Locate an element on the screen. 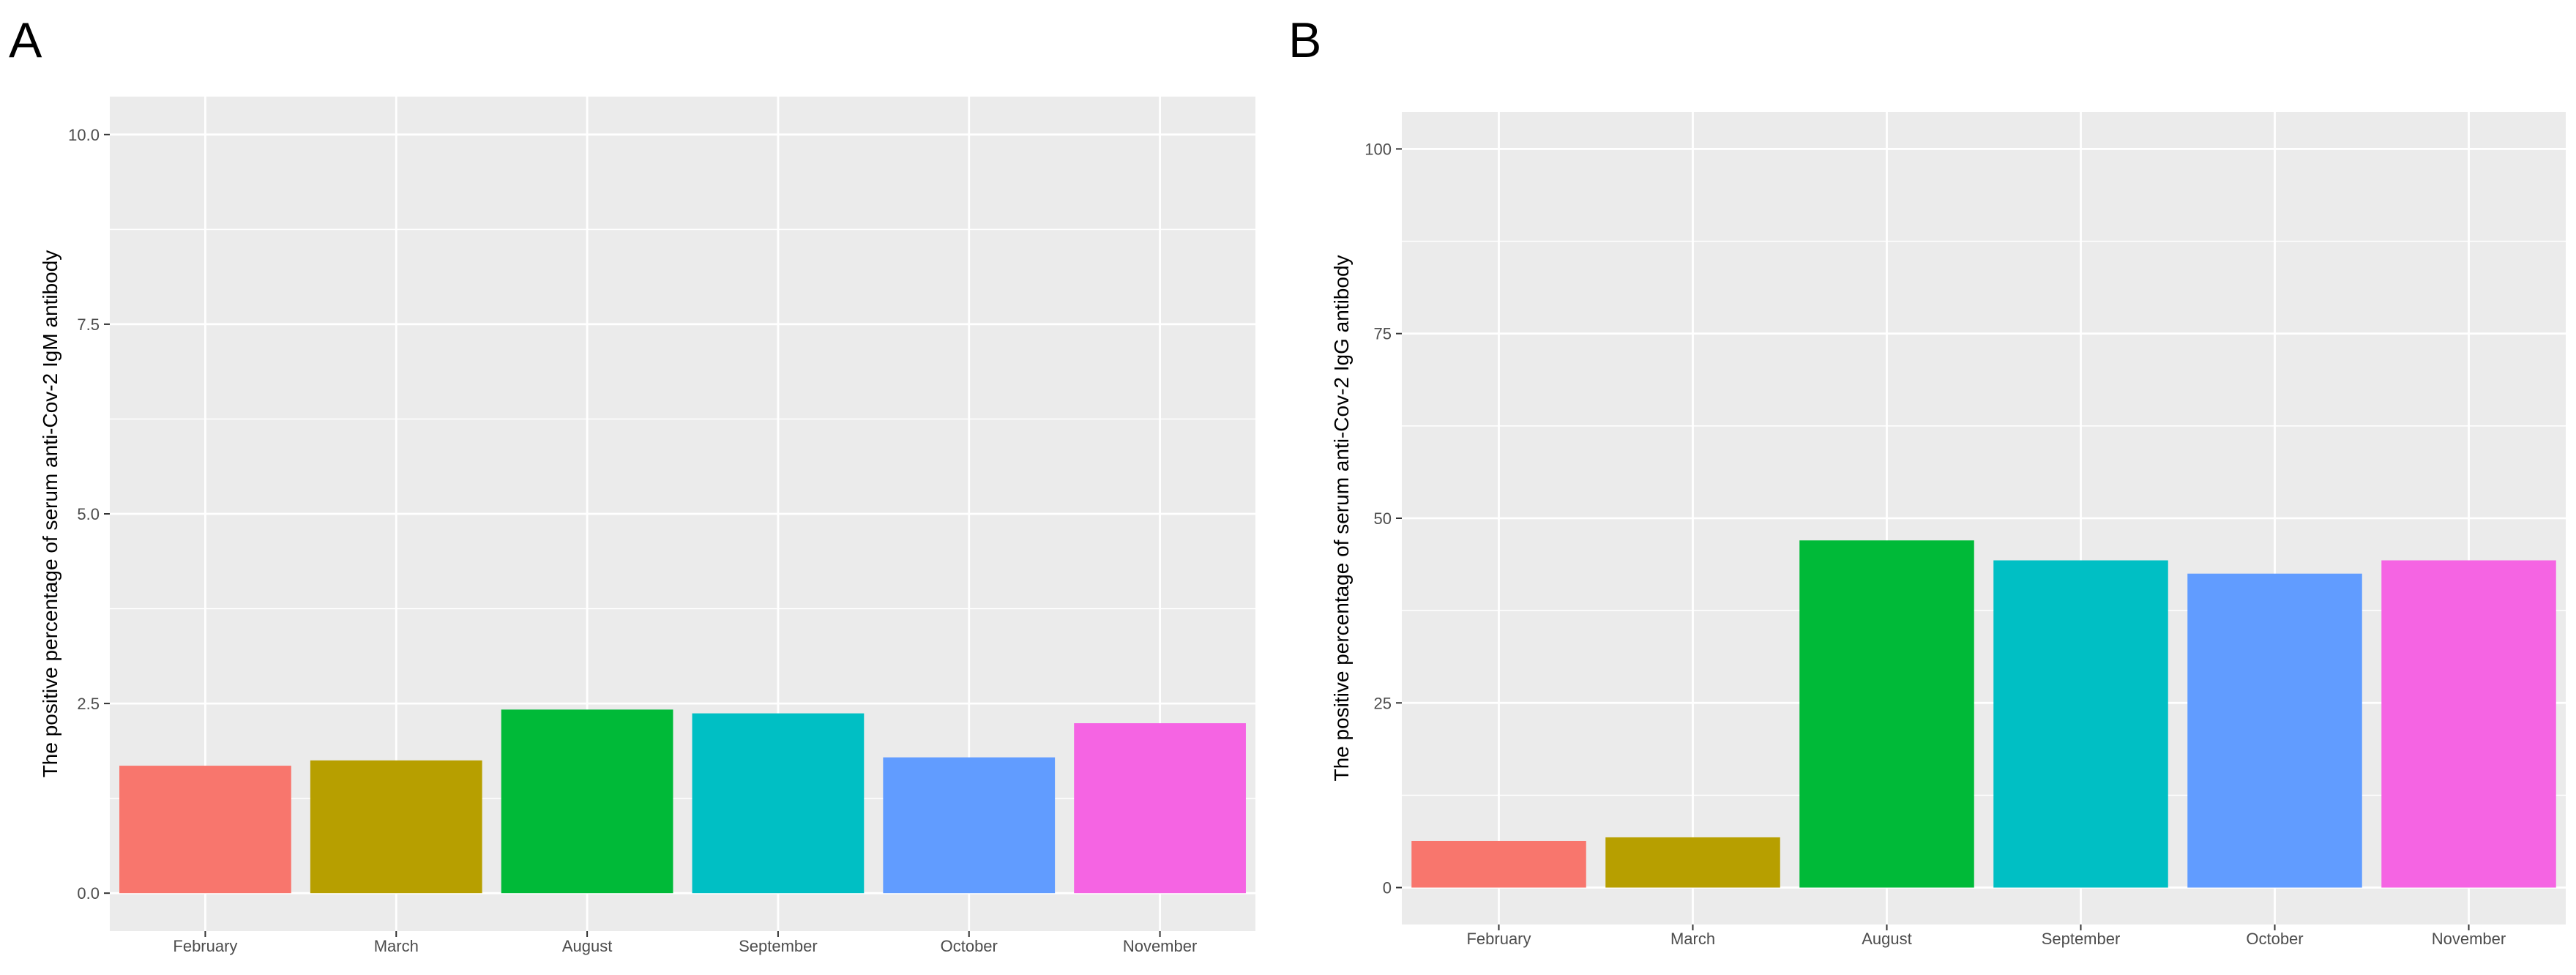 The image size is (2576, 975). y-tick-label: 2.5 is located at coordinates (88, 704).